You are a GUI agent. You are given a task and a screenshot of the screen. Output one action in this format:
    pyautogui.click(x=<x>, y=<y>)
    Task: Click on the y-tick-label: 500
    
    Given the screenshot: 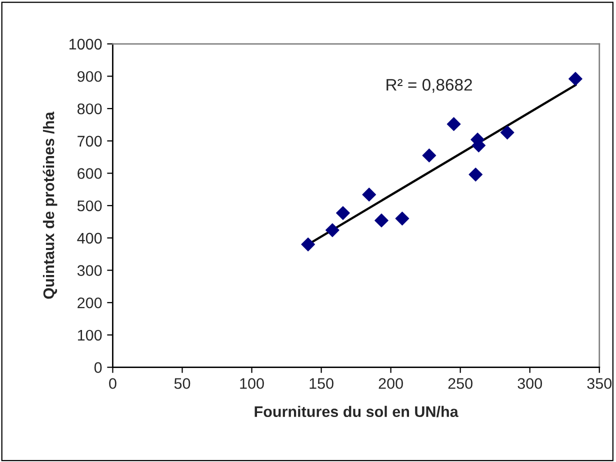 What is the action you would take?
    pyautogui.click(x=89, y=206)
    